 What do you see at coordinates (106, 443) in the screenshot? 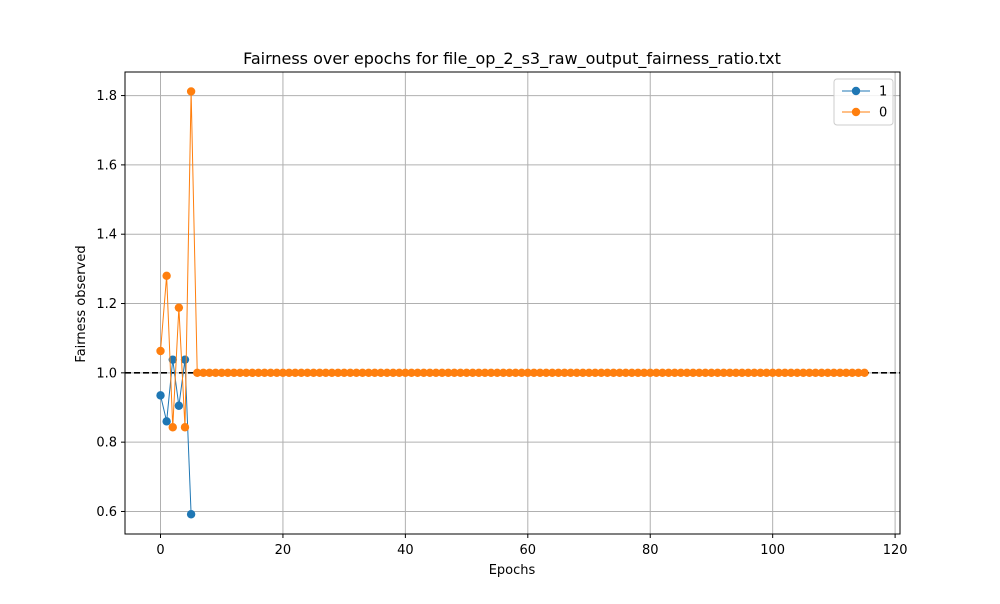
I see `y-tick-label: 0.8` at bounding box center [106, 443].